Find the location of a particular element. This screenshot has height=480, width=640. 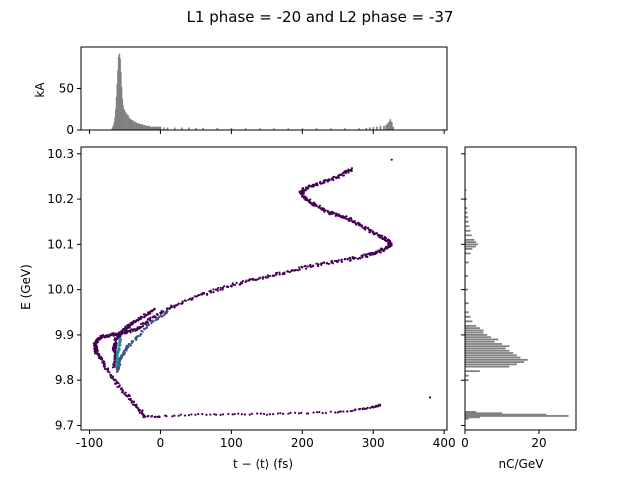

main-y-tick-label: 9.9 is located at coordinates (64, 335).